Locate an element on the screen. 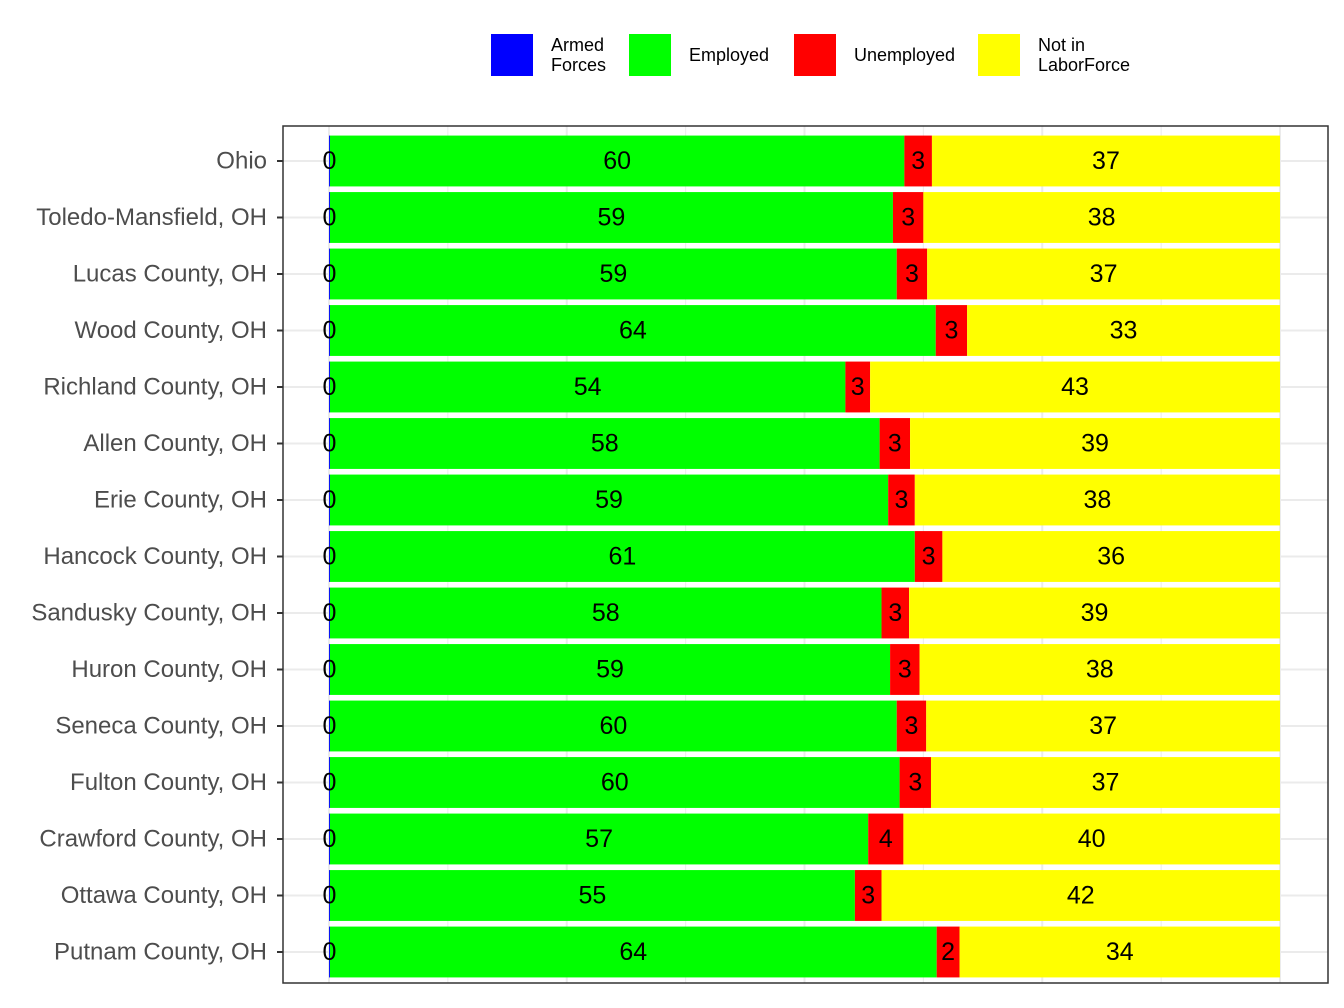  bar-label-not-in-laborforce-toledo-mansfield-oh: 38 is located at coordinates (1102, 218).